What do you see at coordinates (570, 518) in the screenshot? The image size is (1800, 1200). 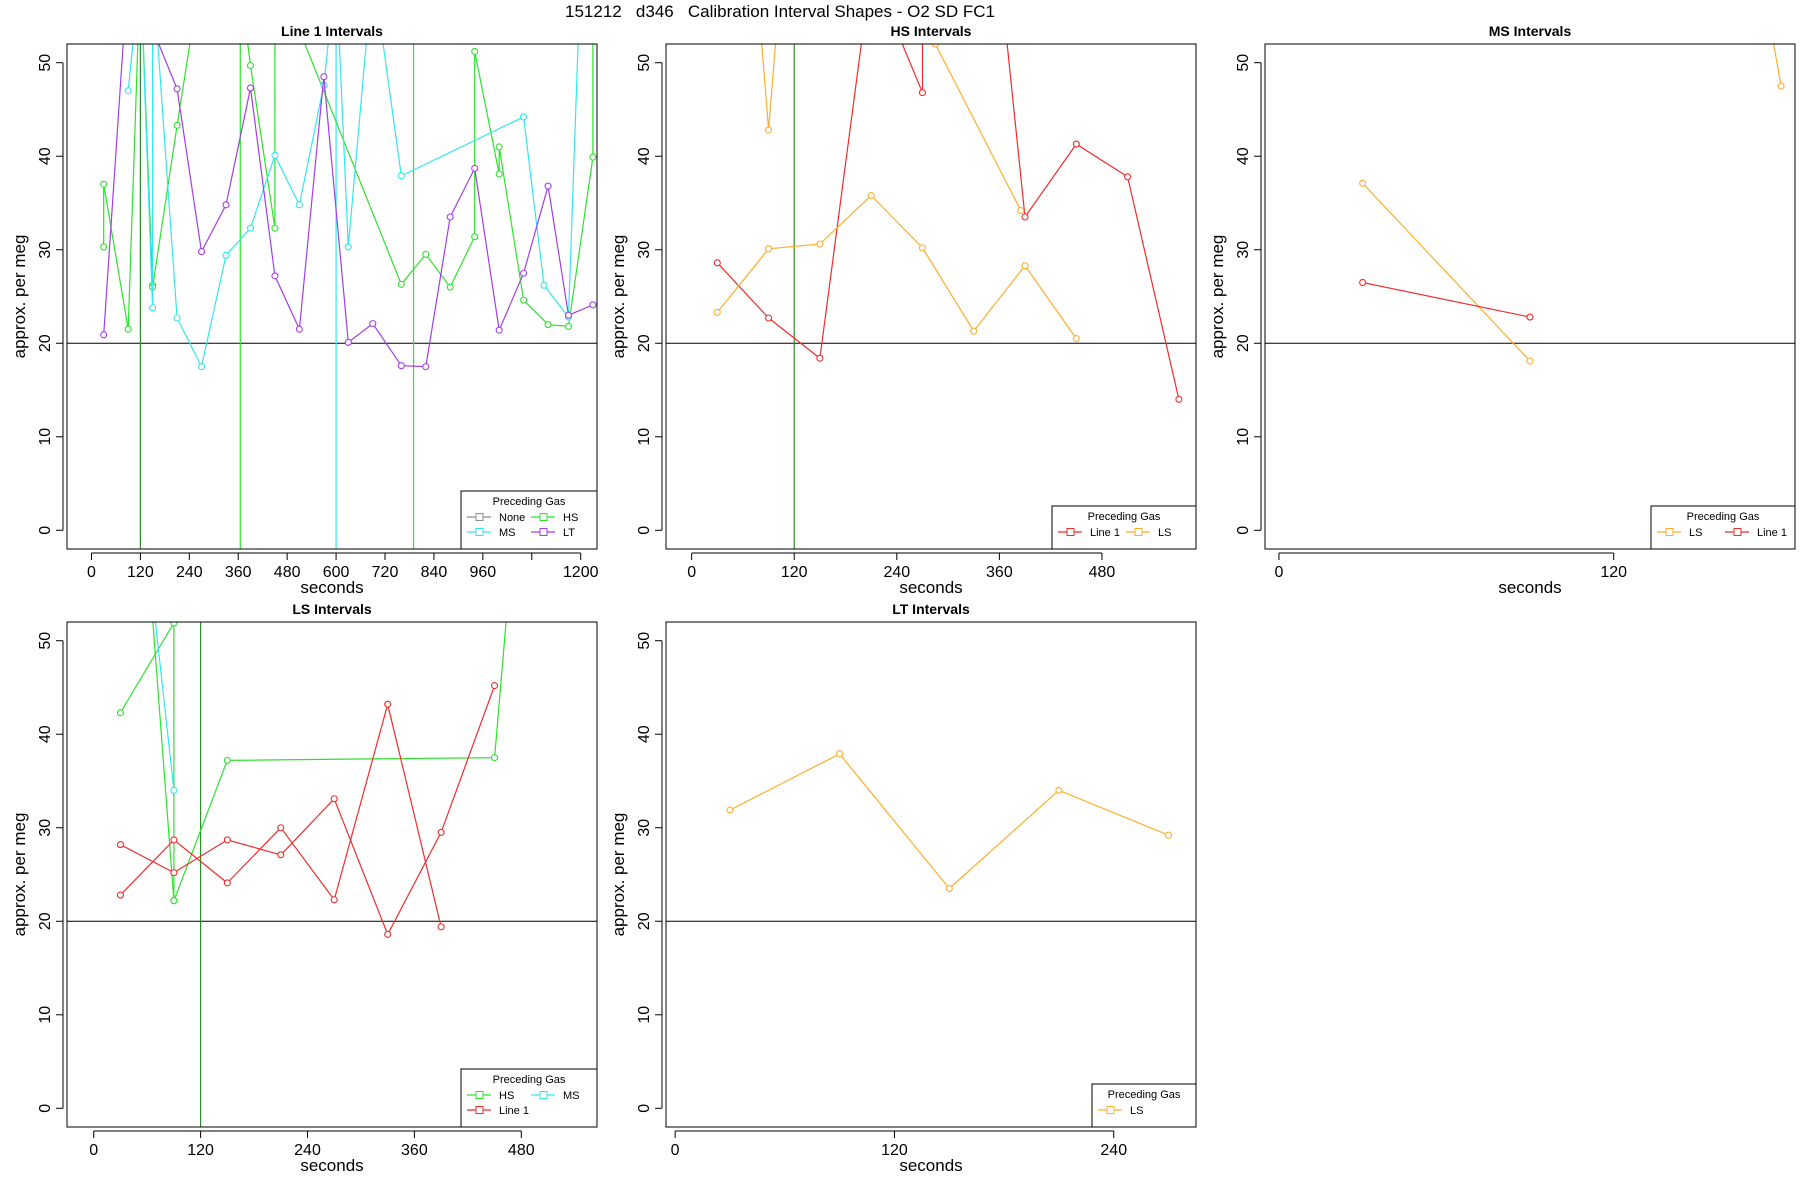 I see `legend-label: HS` at bounding box center [570, 518].